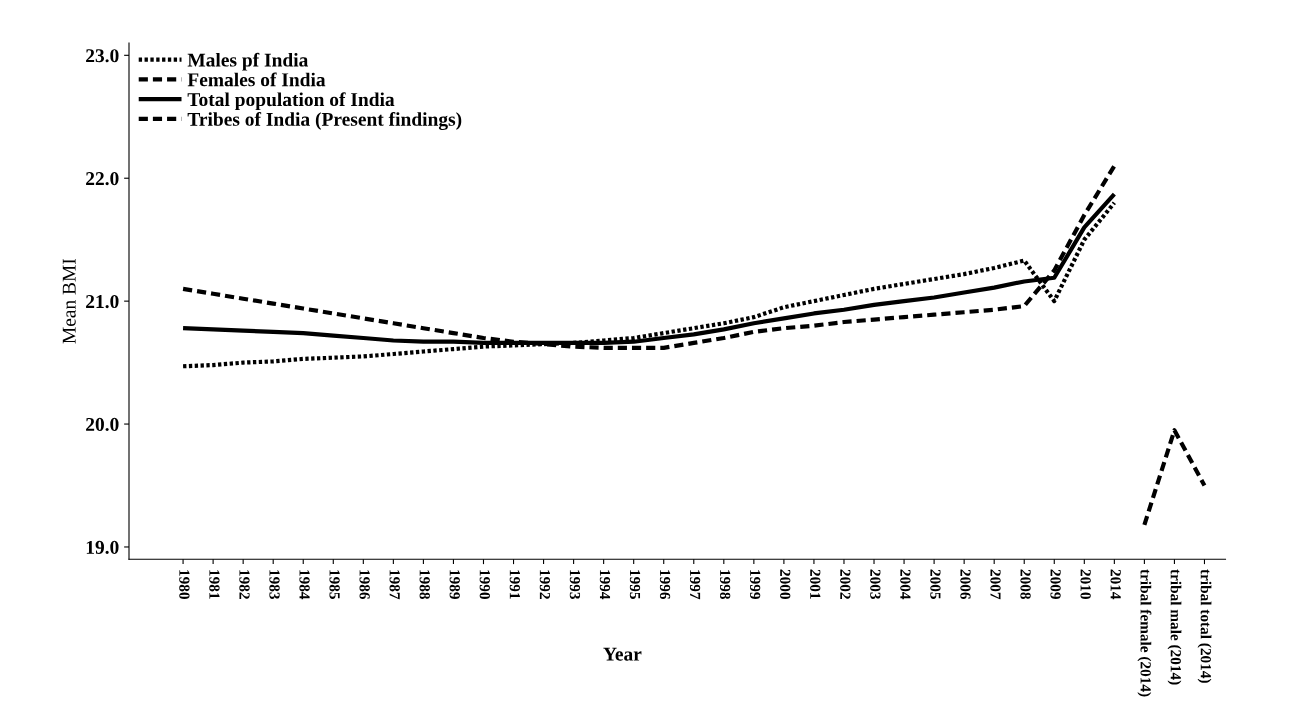 This screenshot has height=717, width=1290. I want to click on x-tick-label: 2010, so click(1085, 584).